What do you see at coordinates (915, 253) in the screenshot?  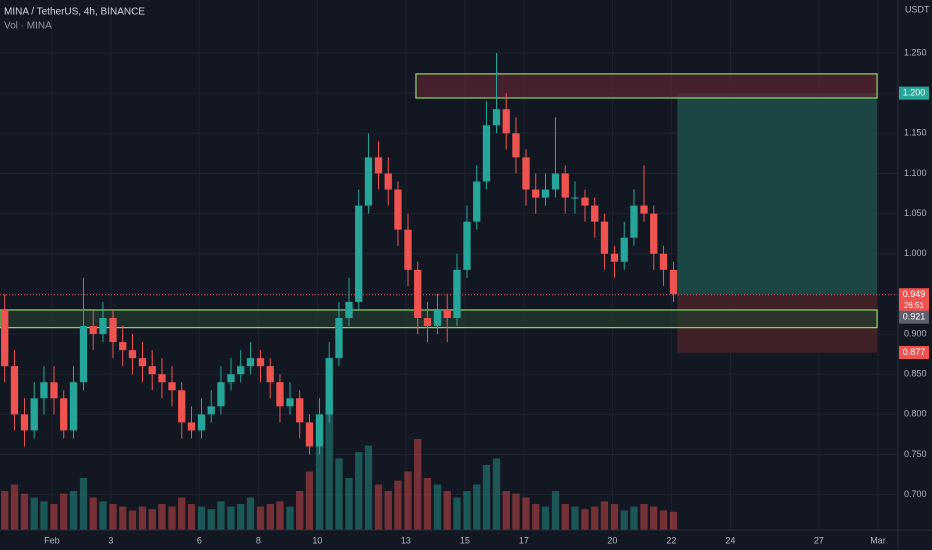 I see `y-tick-label: 1.000` at bounding box center [915, 253].